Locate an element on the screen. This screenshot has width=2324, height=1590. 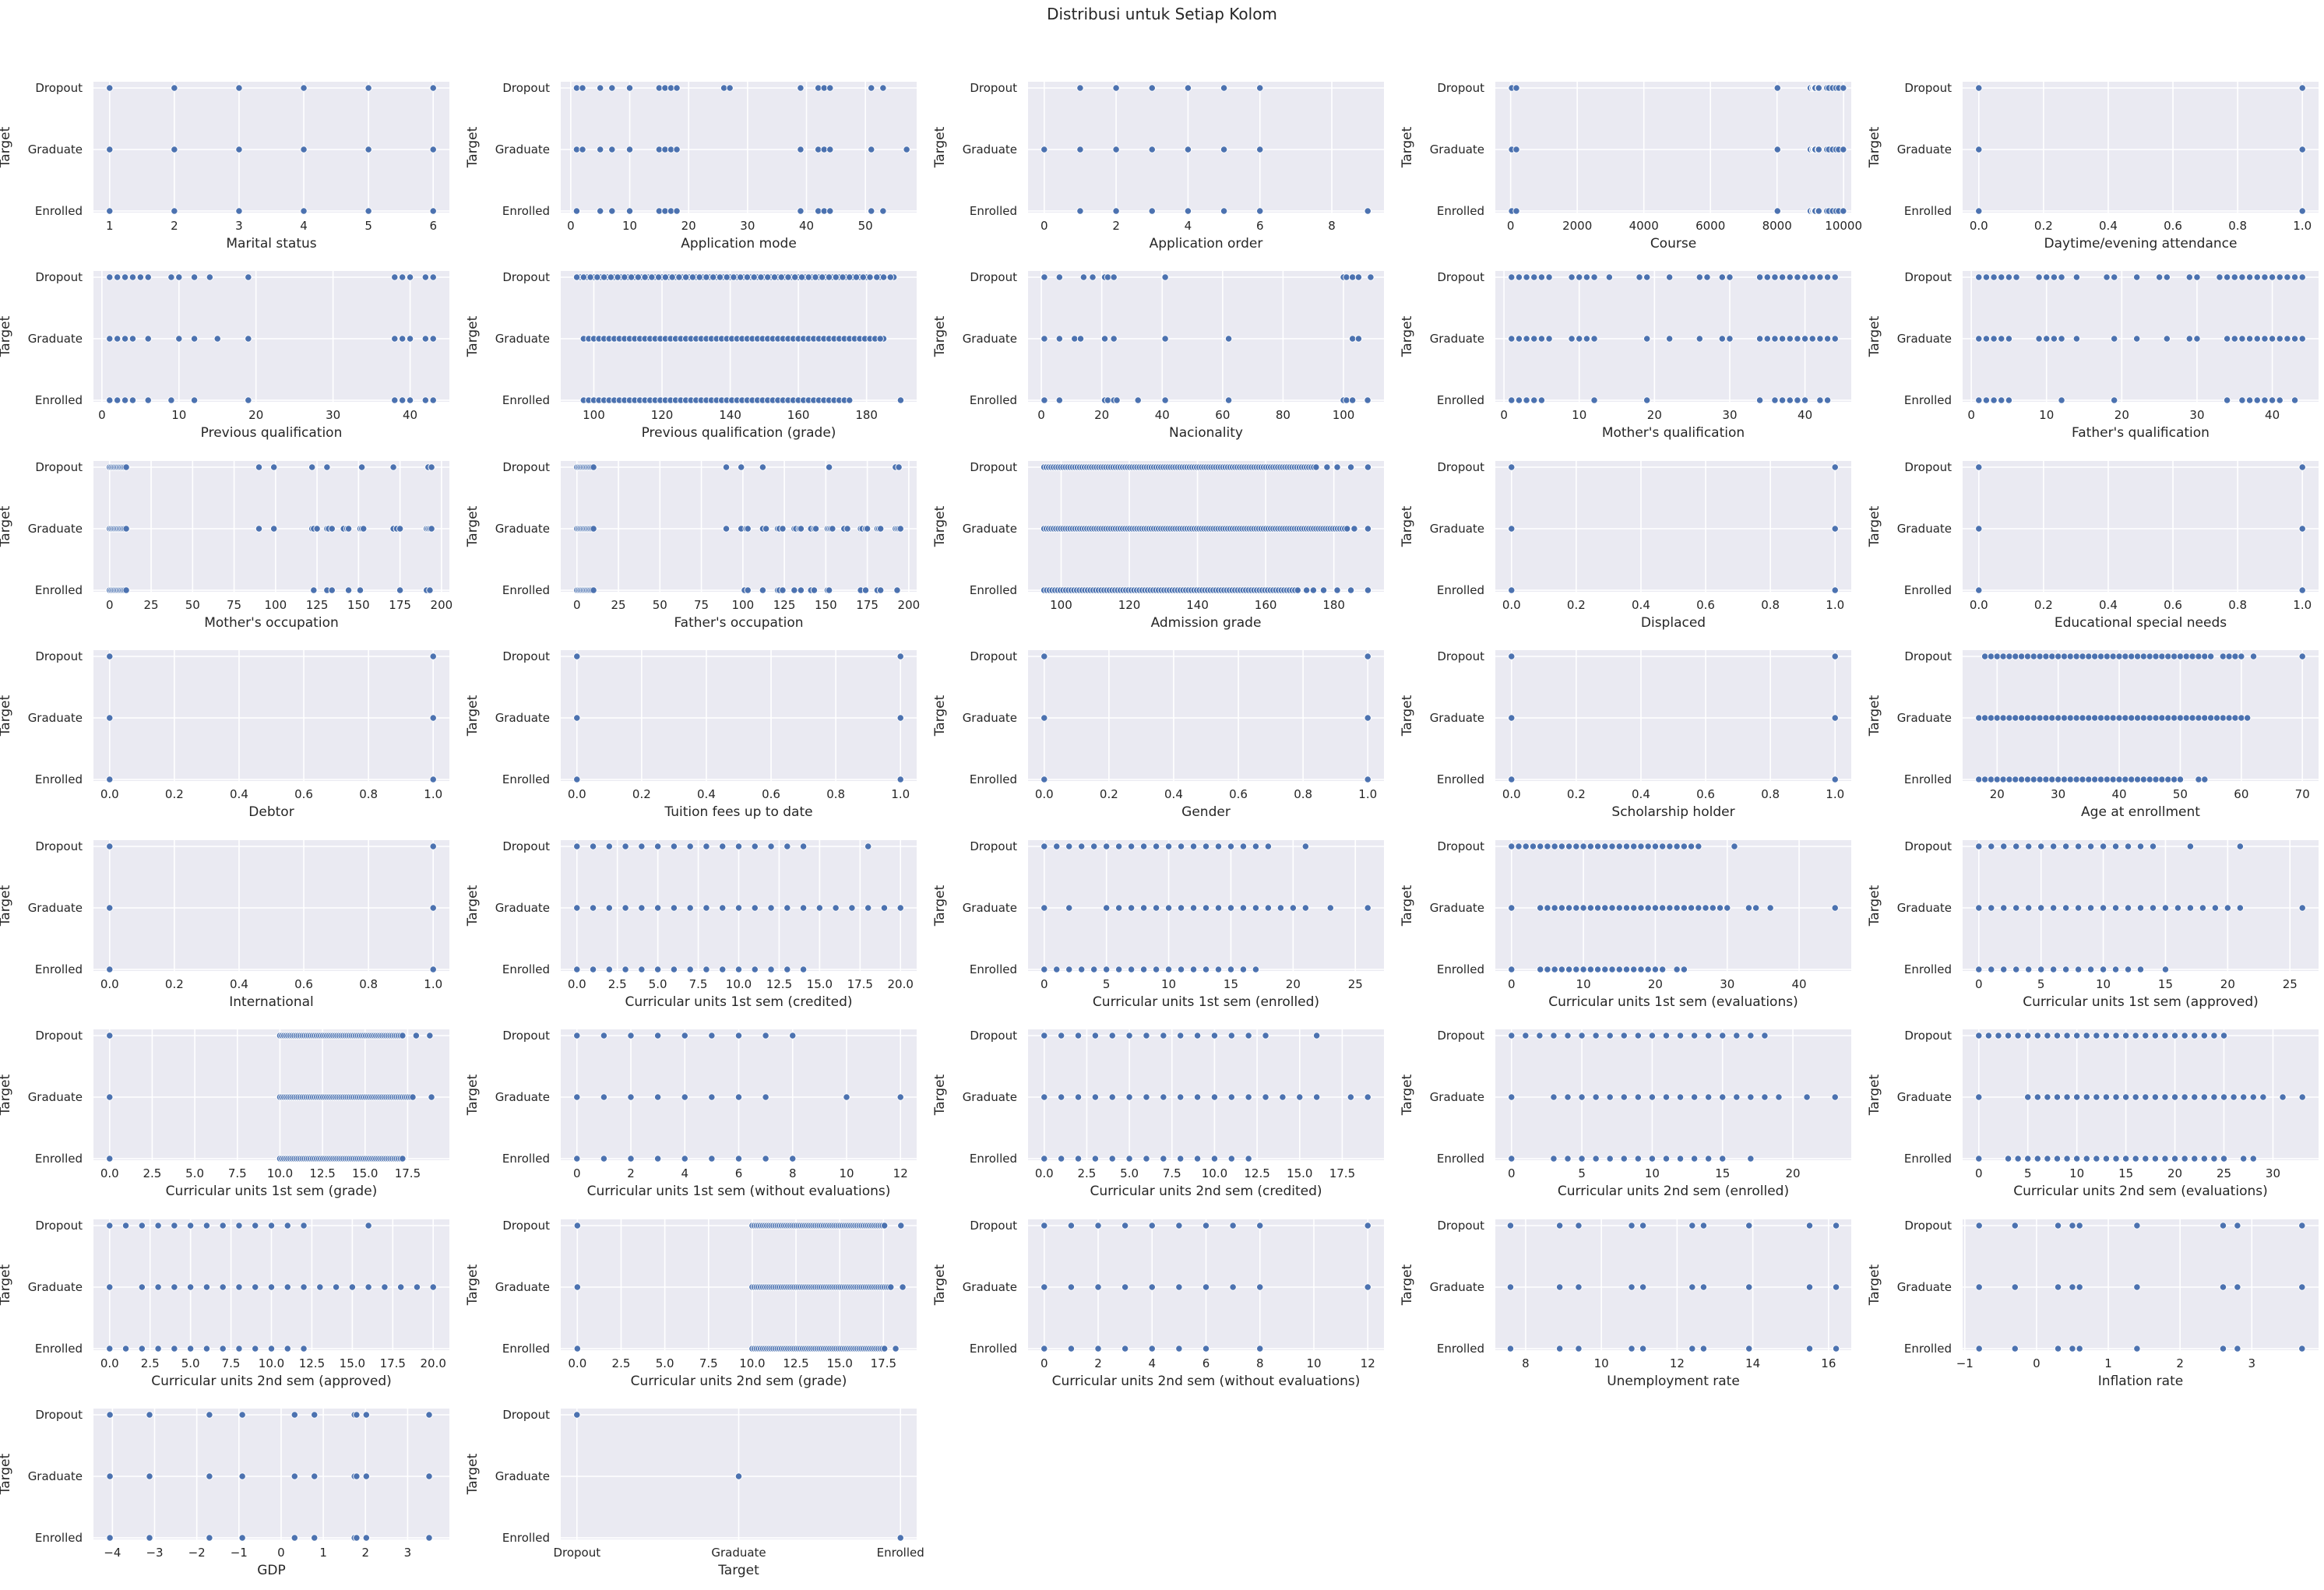
x-tick-label: 0.8 is located at coordinates (1770, 605).